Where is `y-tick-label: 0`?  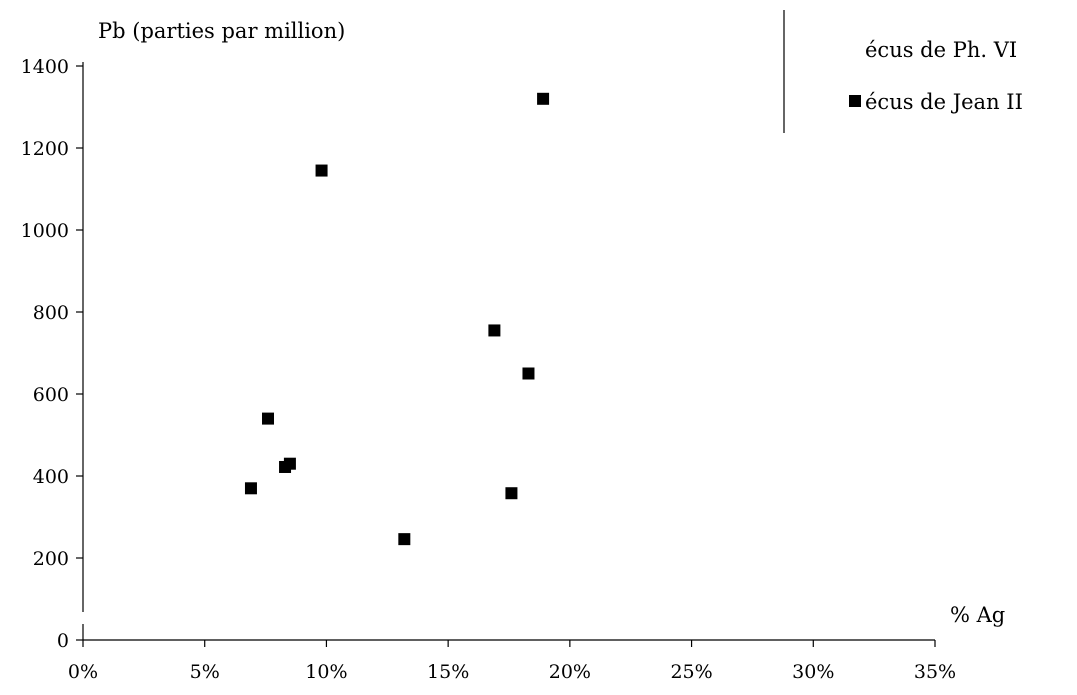 y-tick-label: 0 is located at coordinates (63, 641).